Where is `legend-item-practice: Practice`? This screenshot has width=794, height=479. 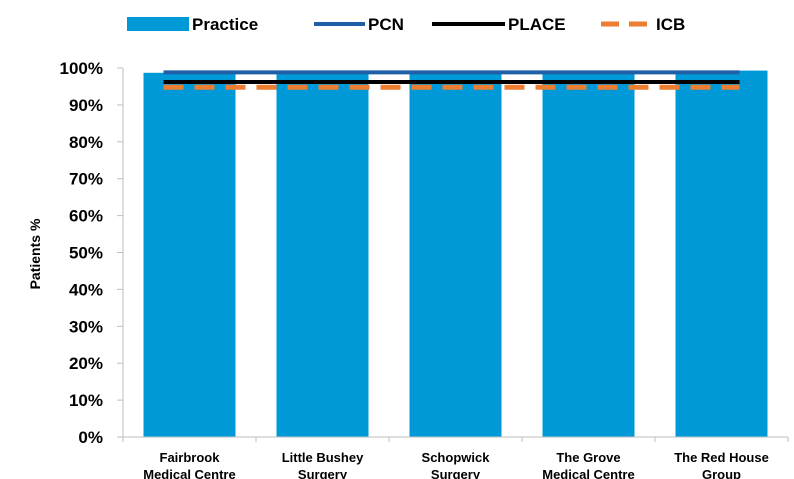 legend-item-practice: Practice is located at coordinates (192, 24).